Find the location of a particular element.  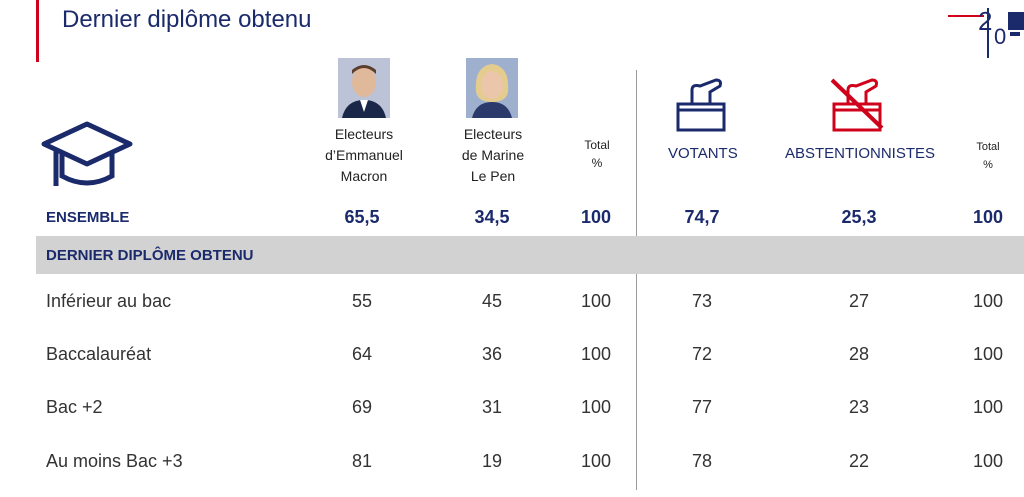

svg-text: 2 is located at coordinates (985, 21).